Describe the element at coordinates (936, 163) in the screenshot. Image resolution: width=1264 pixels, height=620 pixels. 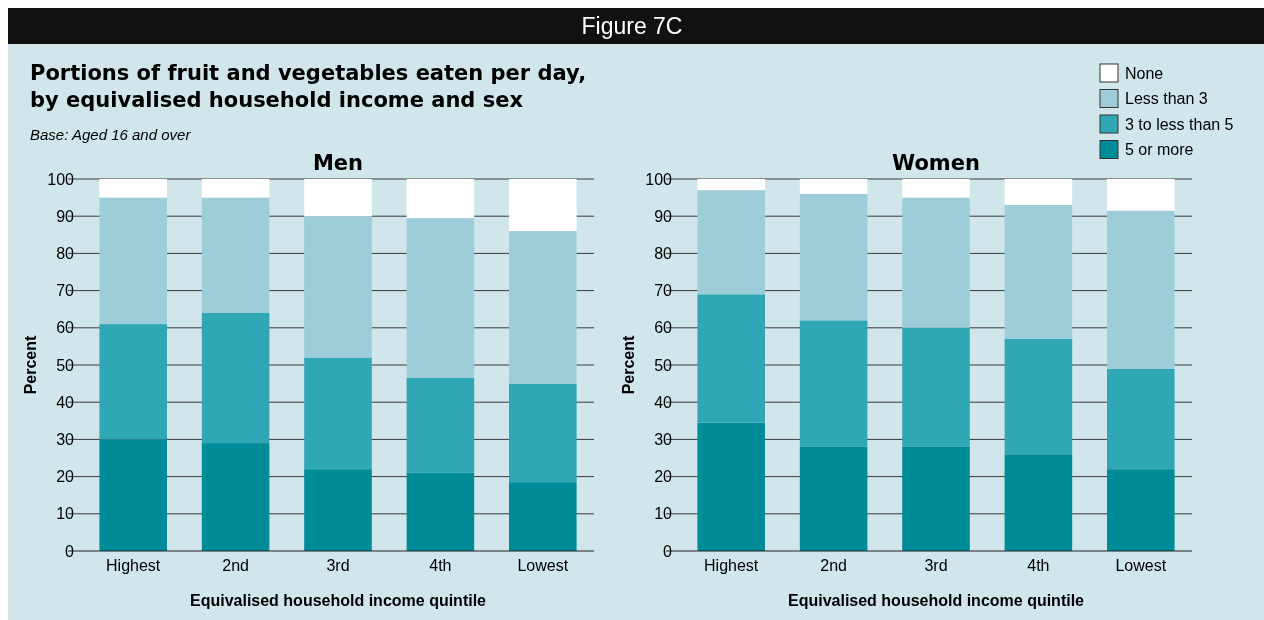
I see `chart-title: Women` at that location.